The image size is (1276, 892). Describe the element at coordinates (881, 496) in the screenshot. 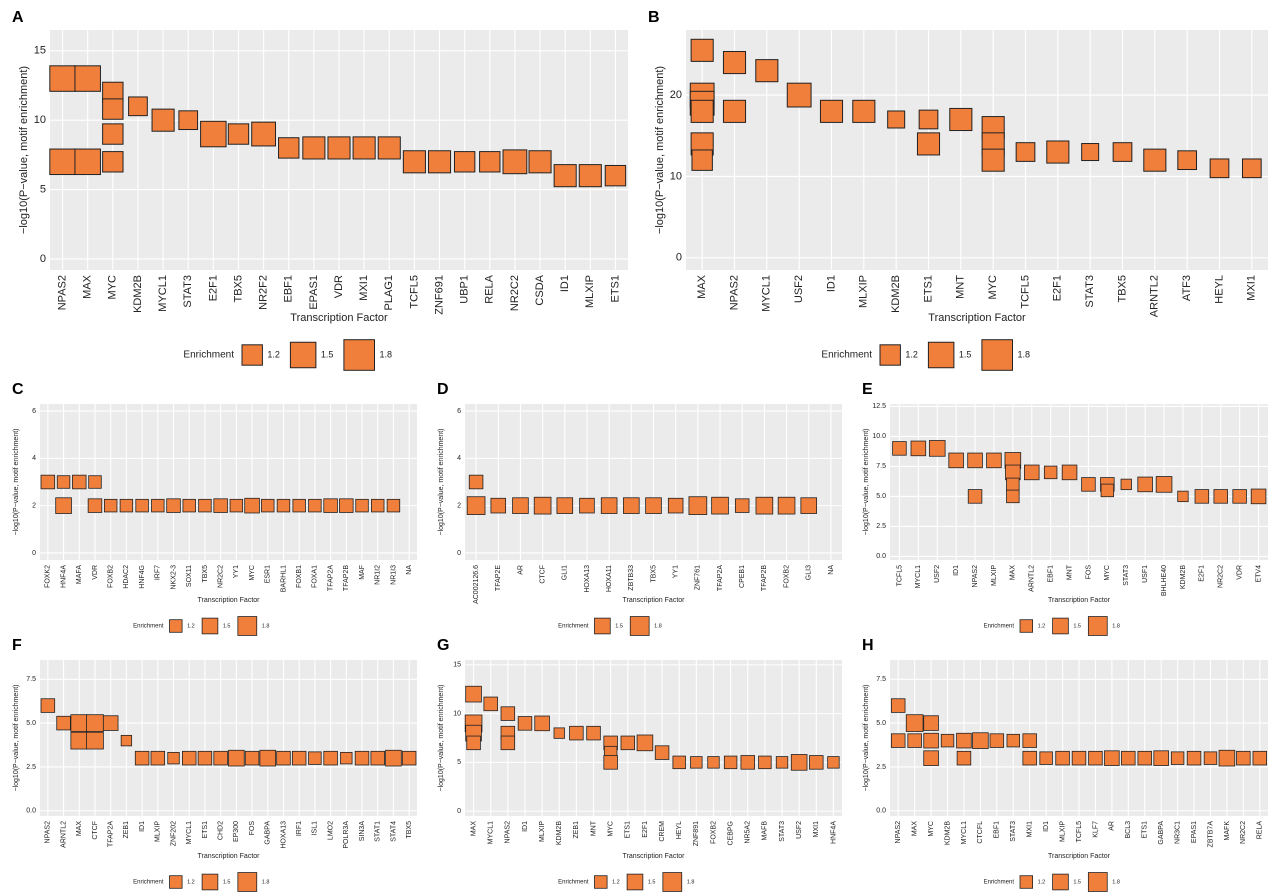

I see `y-tick-label: 5.0` at that location.